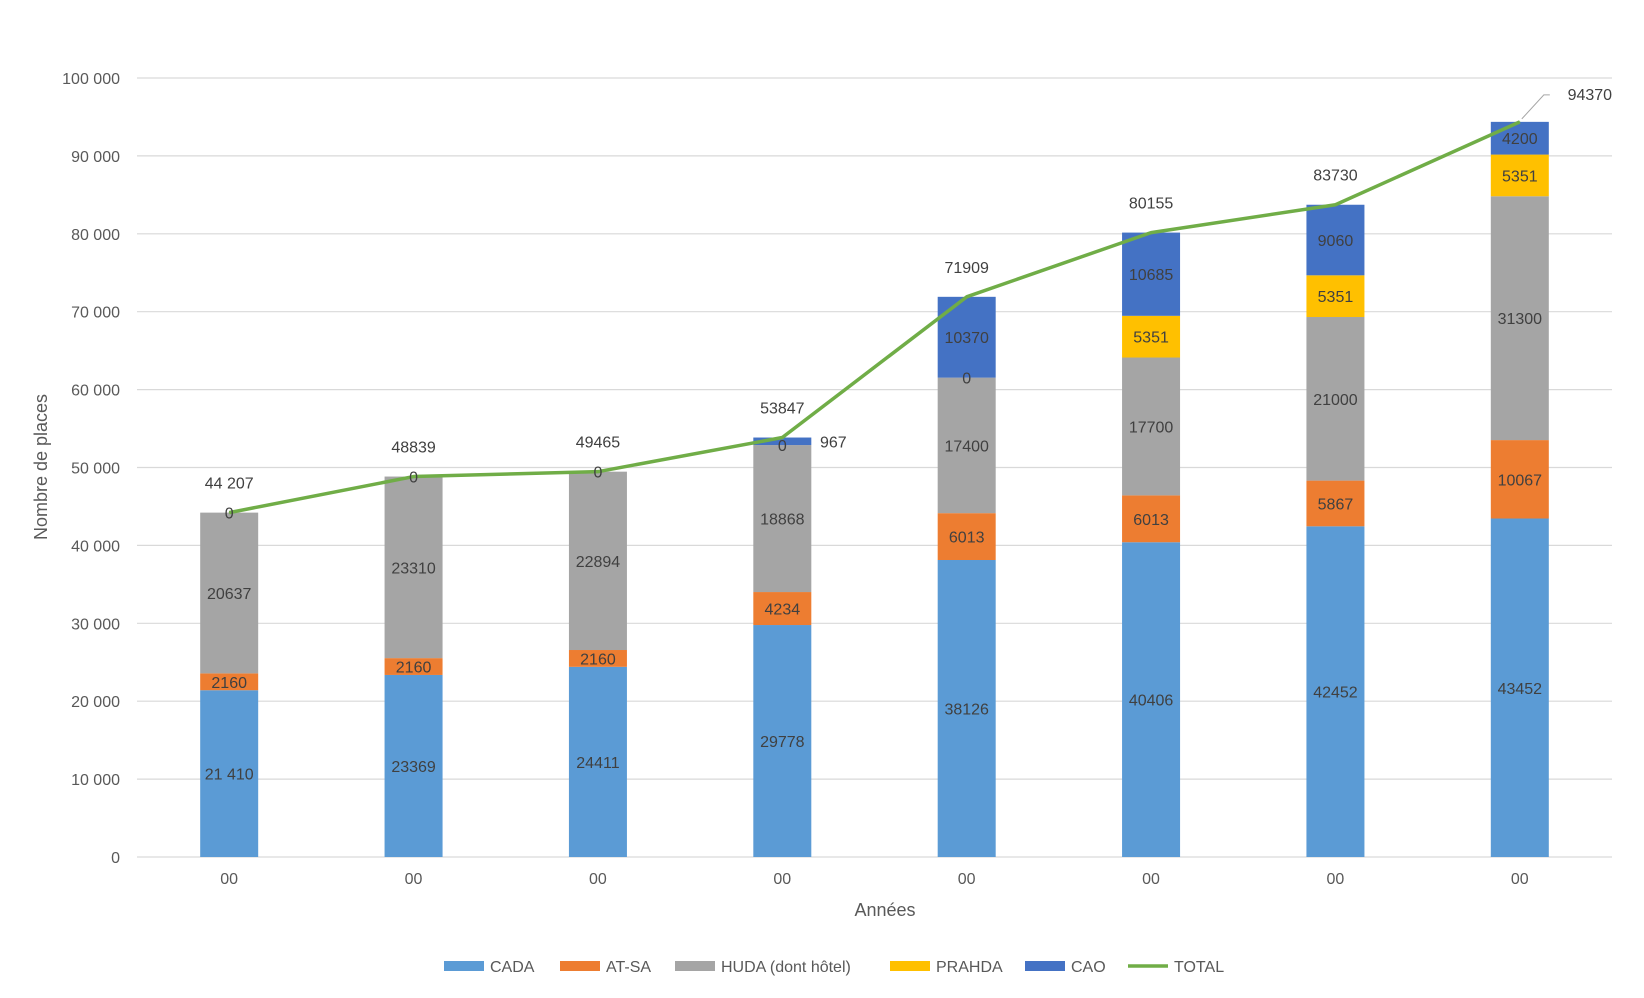 The image size is (1644, 998). I want to click on data-label: 24411, so click(597, 763).